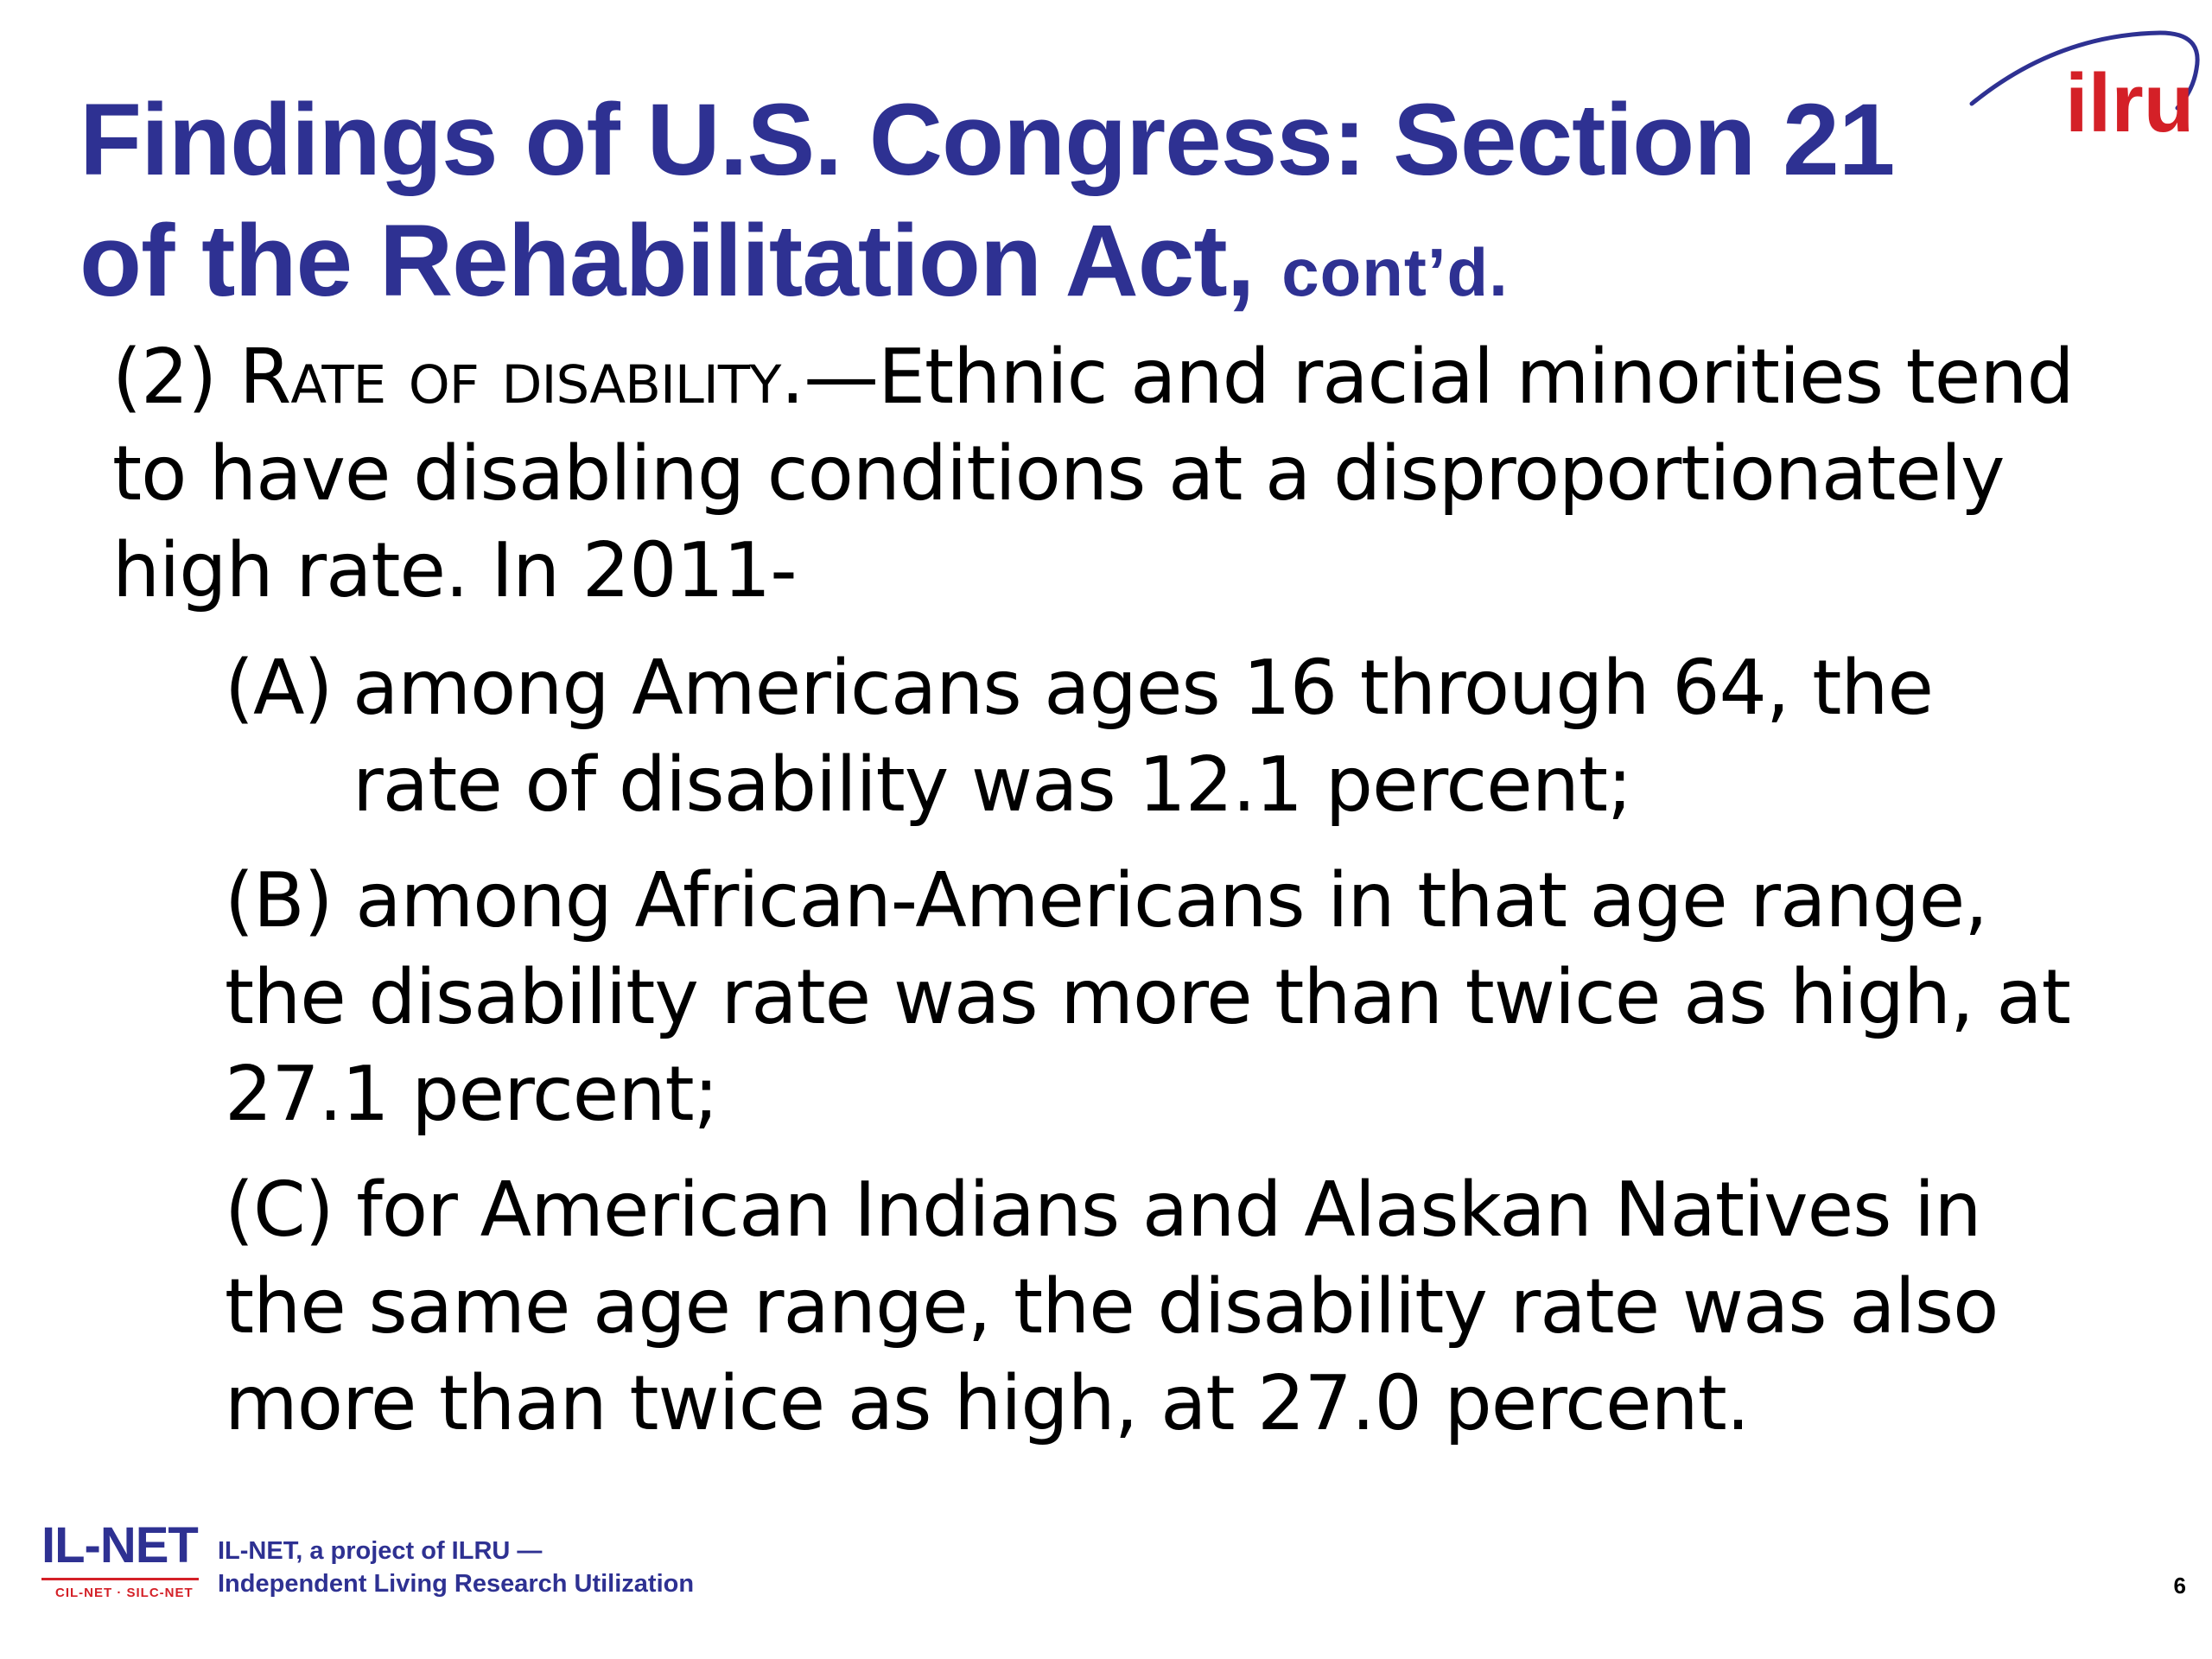  I want to click on il-net-logo-subtext: CIL-NET · SILC-NET, so click(124, 1593).